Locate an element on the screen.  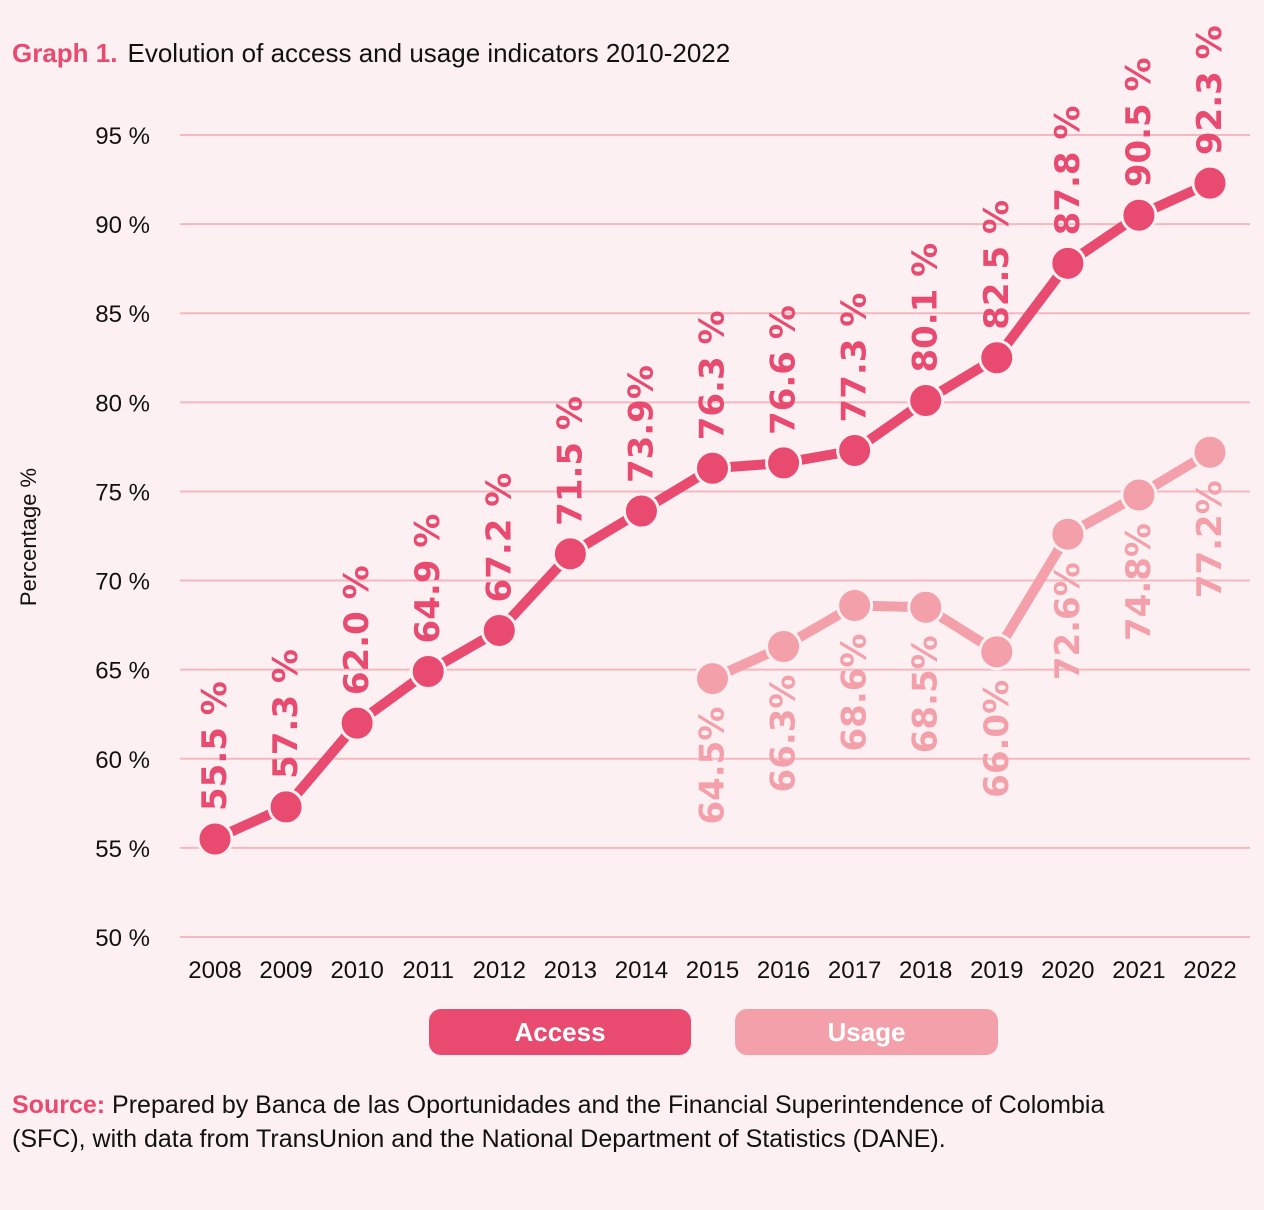
y-tick-label: 60 % is located at coordinates (122, 760).